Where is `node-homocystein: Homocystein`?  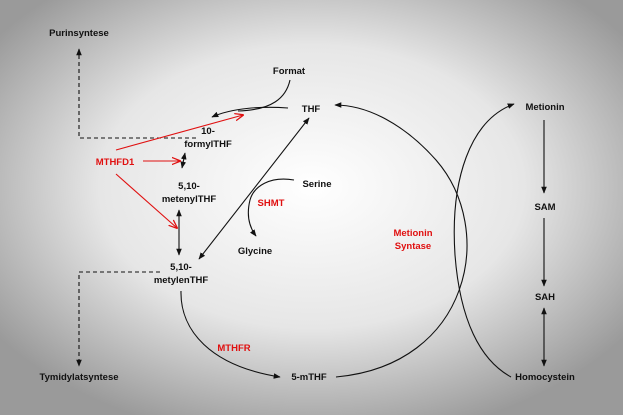 node-homocystein: Homocystein is located at coordinates (545, 377).